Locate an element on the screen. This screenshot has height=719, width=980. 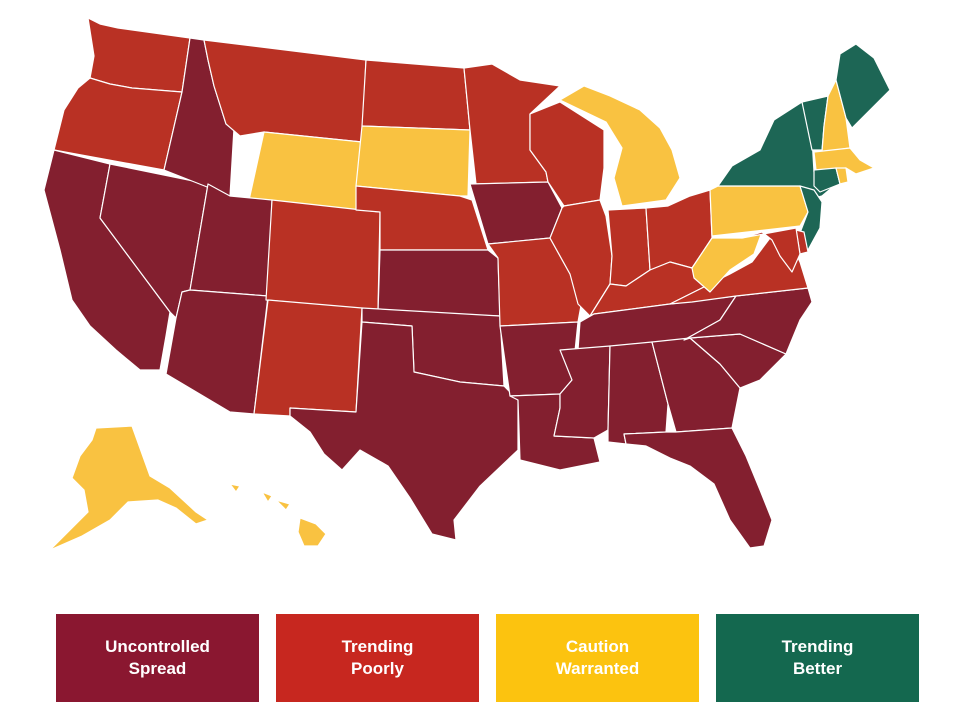
legend-better-line1: Trending is located at coordinates (817, 646).